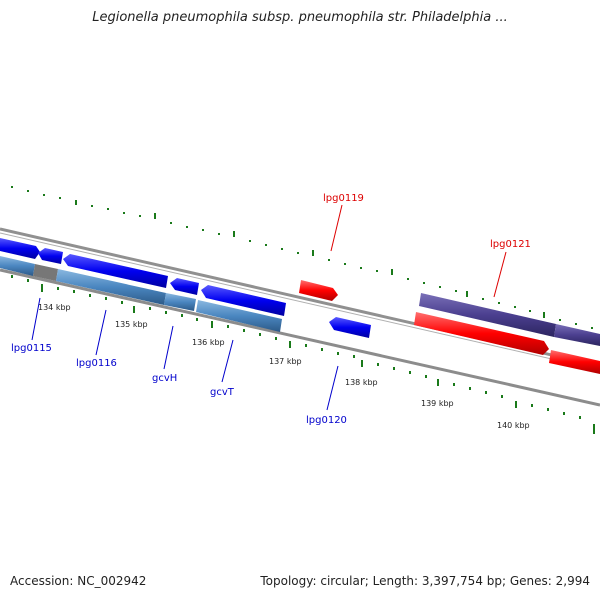 The width and height of the screenshot is (600, 600). I want to click on forward-genes, so click(185, 288).